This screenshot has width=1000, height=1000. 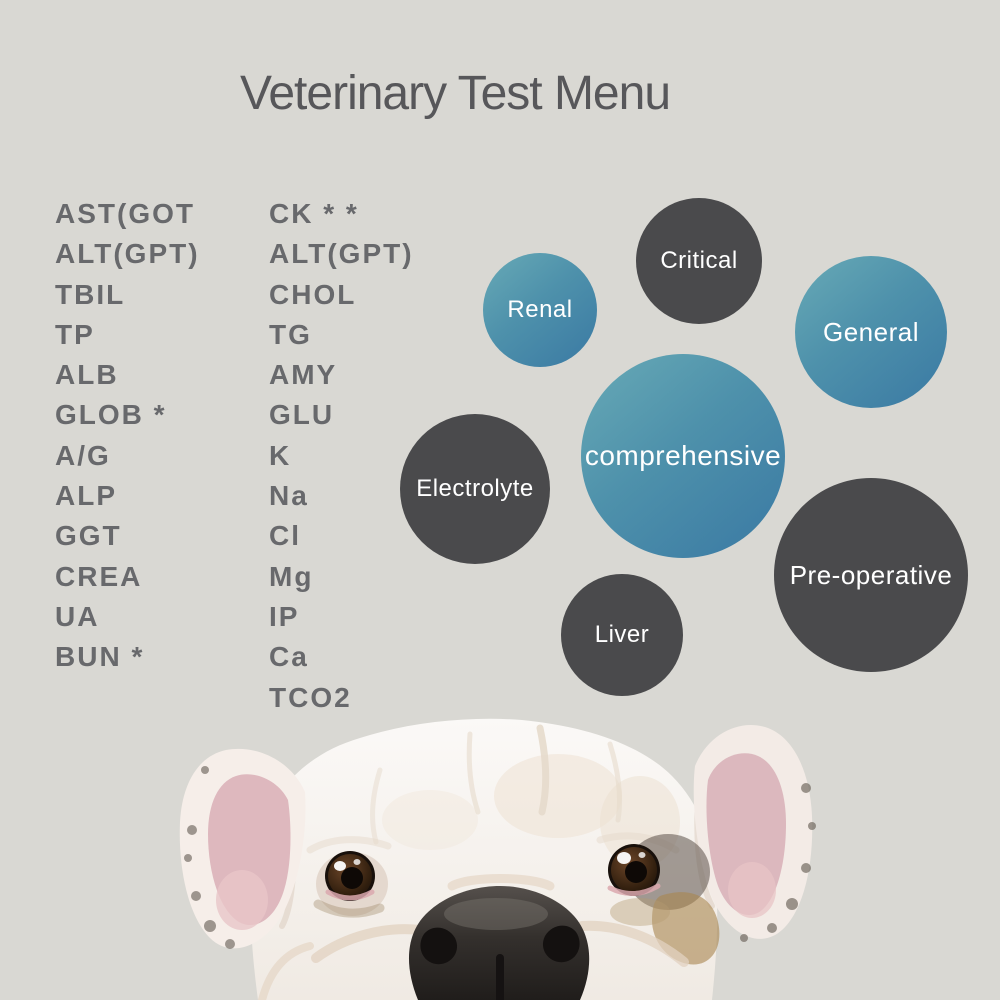 What do you see at coordinates (75, 334) in the screenshot?
I see `test-item: TP` at bounding box center [75, 334].